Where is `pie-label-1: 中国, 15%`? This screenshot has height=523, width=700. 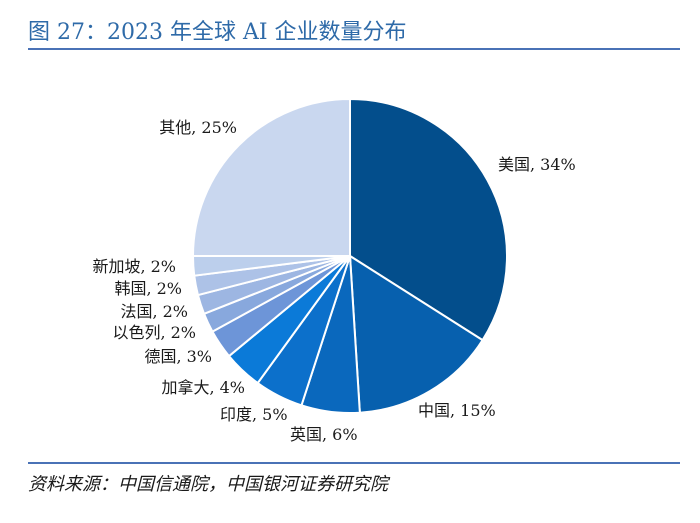
pie-label-1: 中国, 15% is located at coordinates (457, 410).